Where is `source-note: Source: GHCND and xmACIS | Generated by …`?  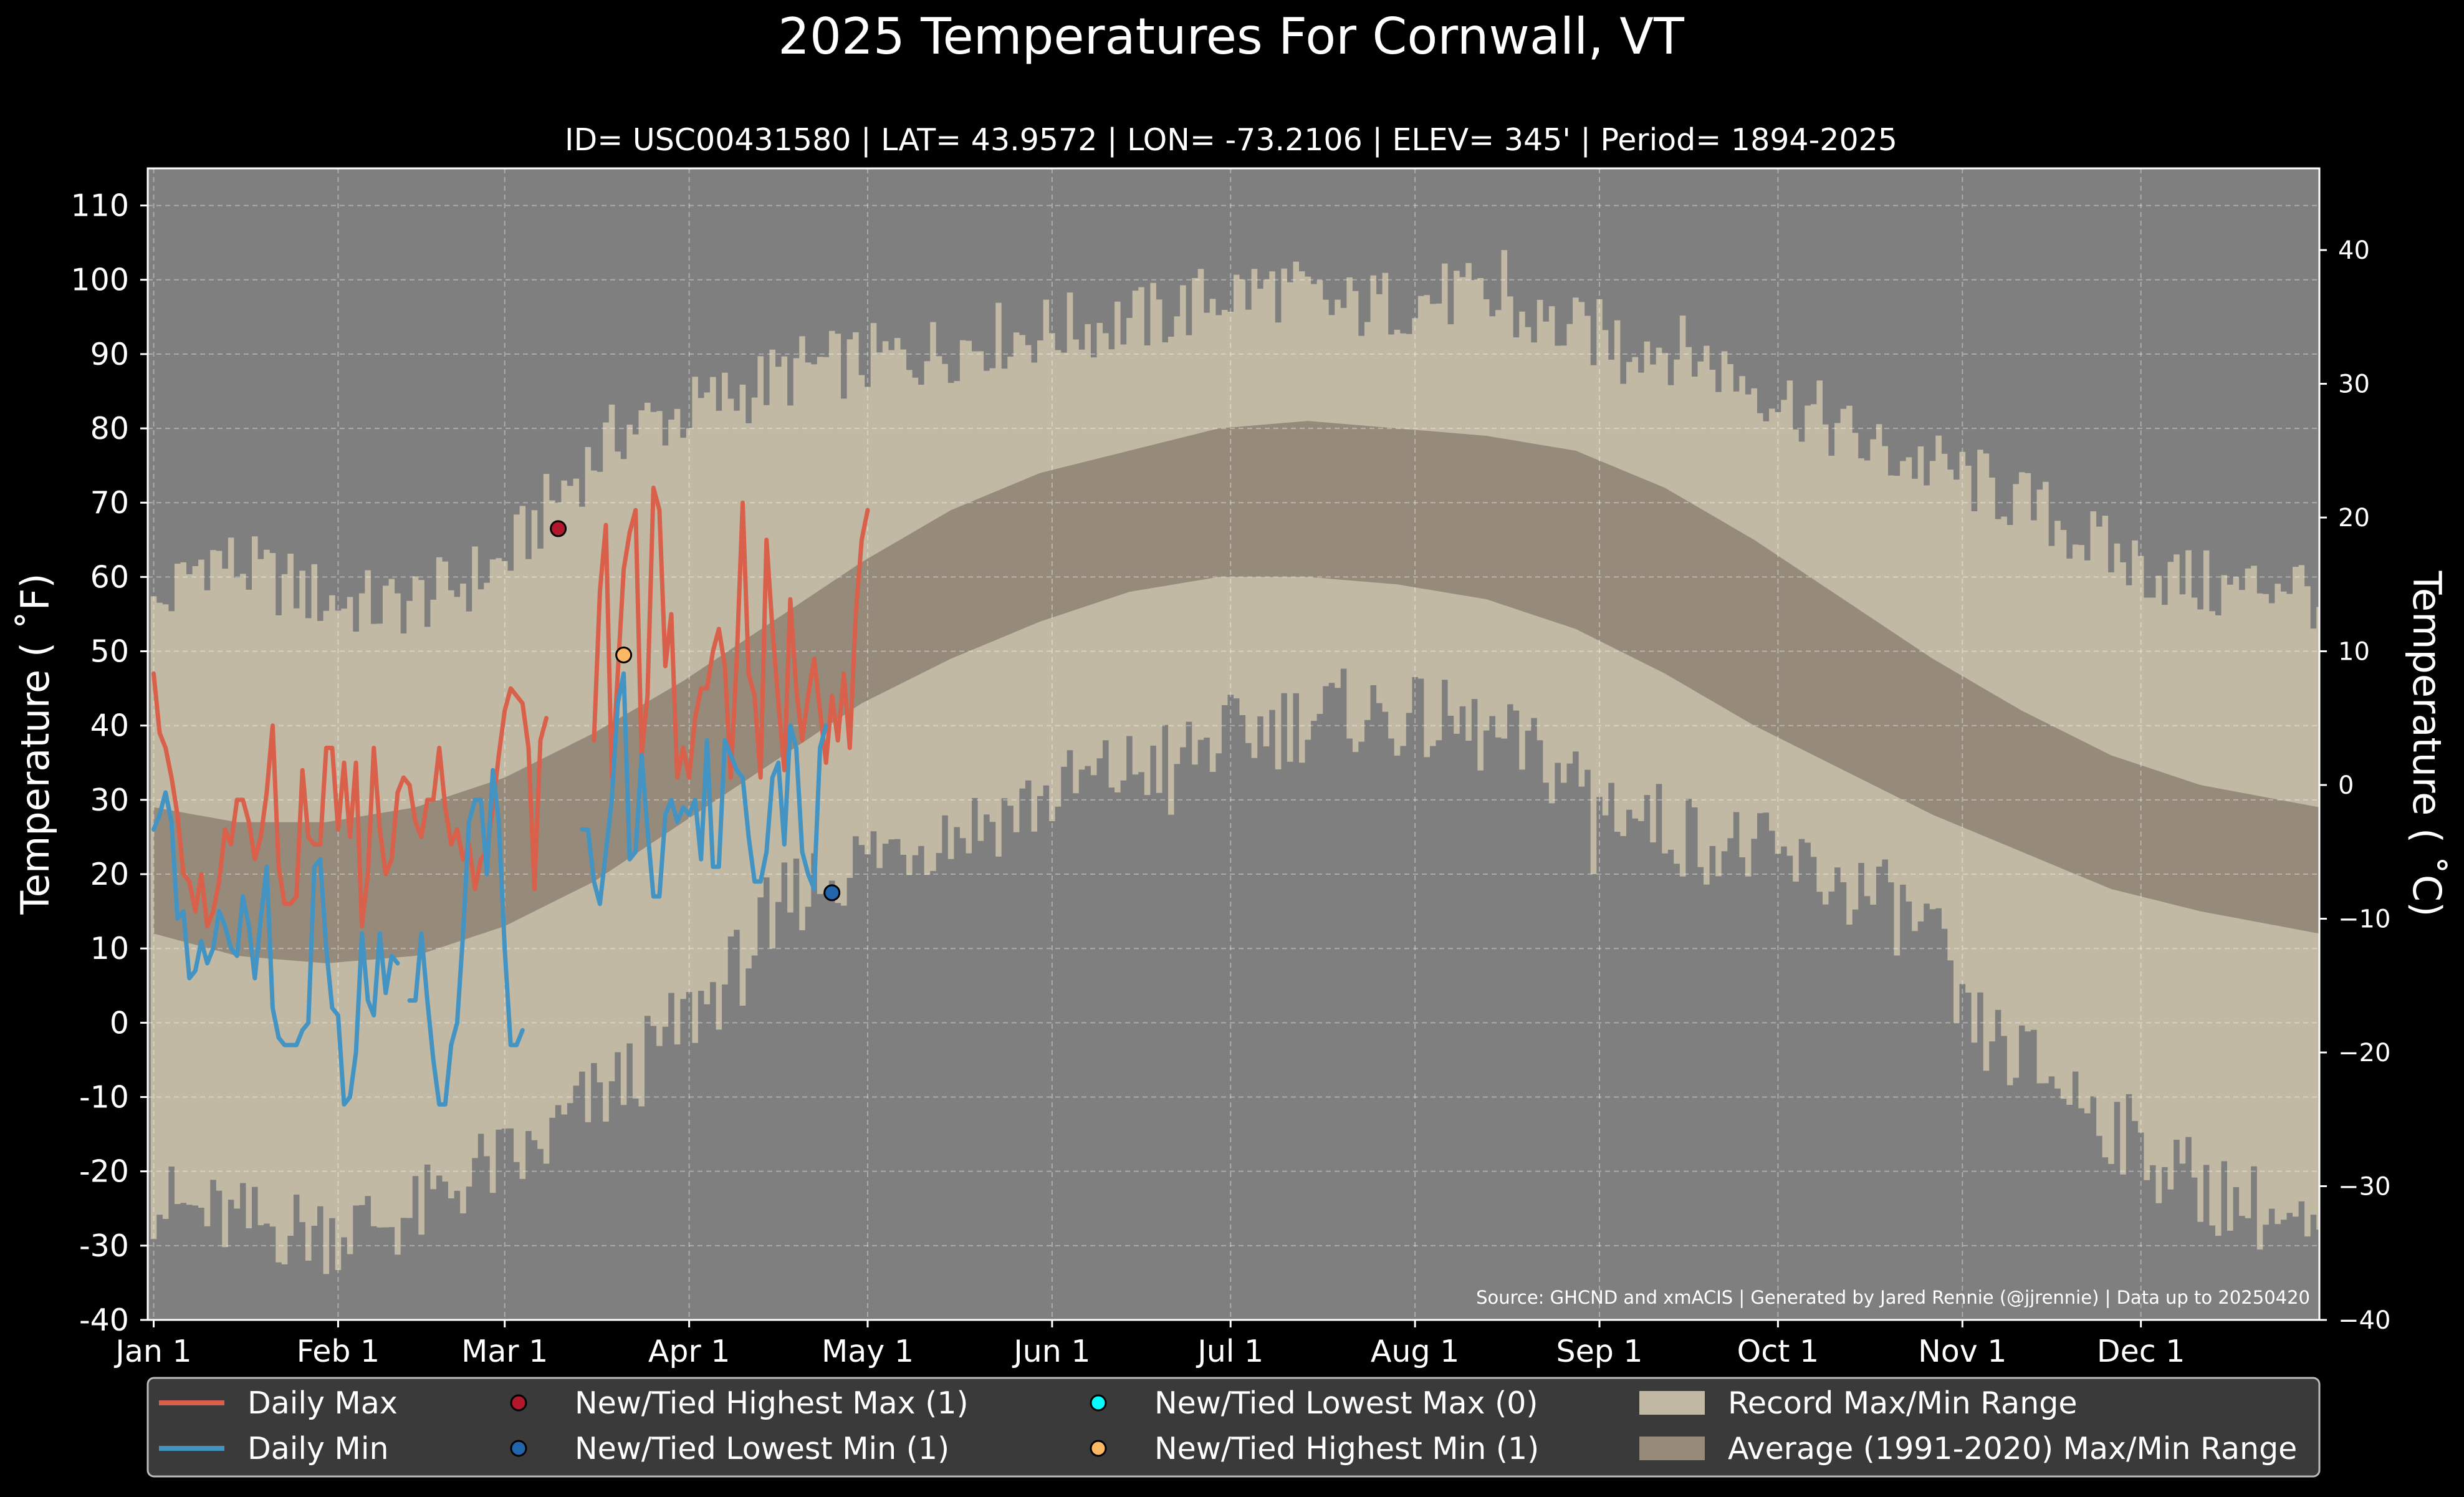 source-note: Source: GHCND and xmACIS | Generated by … is located at coordinates (1893, 1297).